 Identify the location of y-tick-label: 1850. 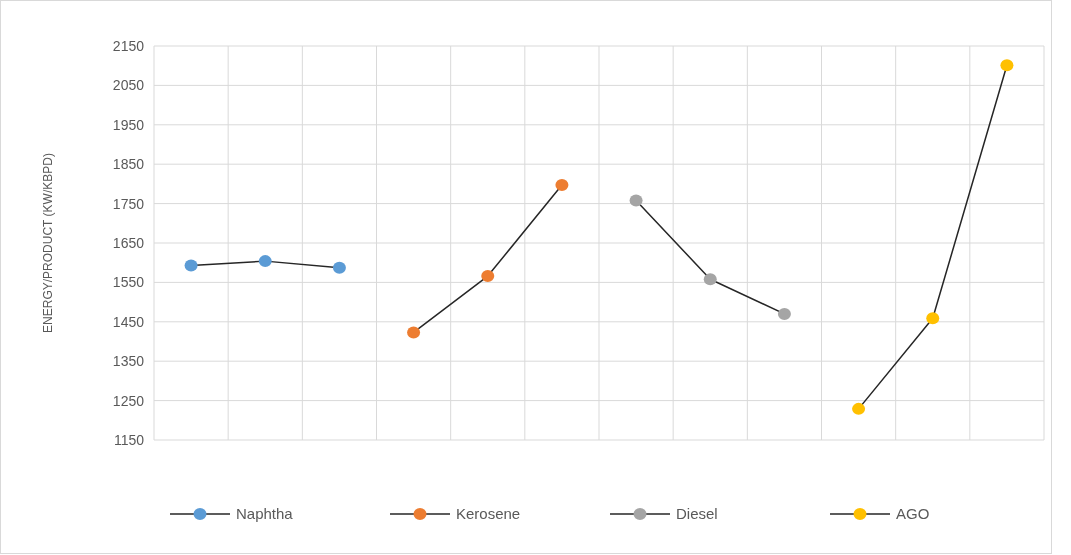
(128, 164).